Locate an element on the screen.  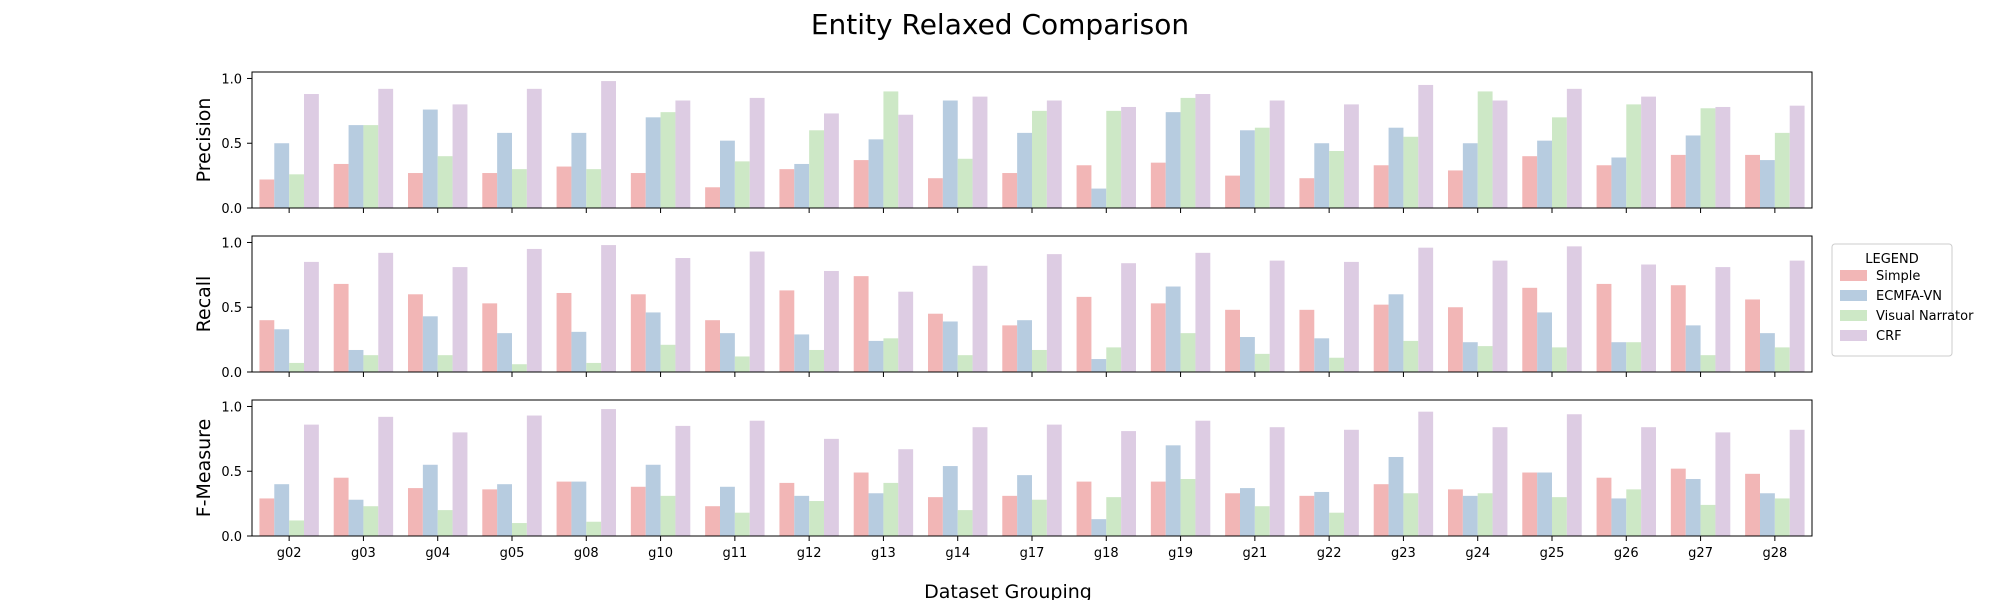
bar-crf-g14 is located at coordinates (980, 481).